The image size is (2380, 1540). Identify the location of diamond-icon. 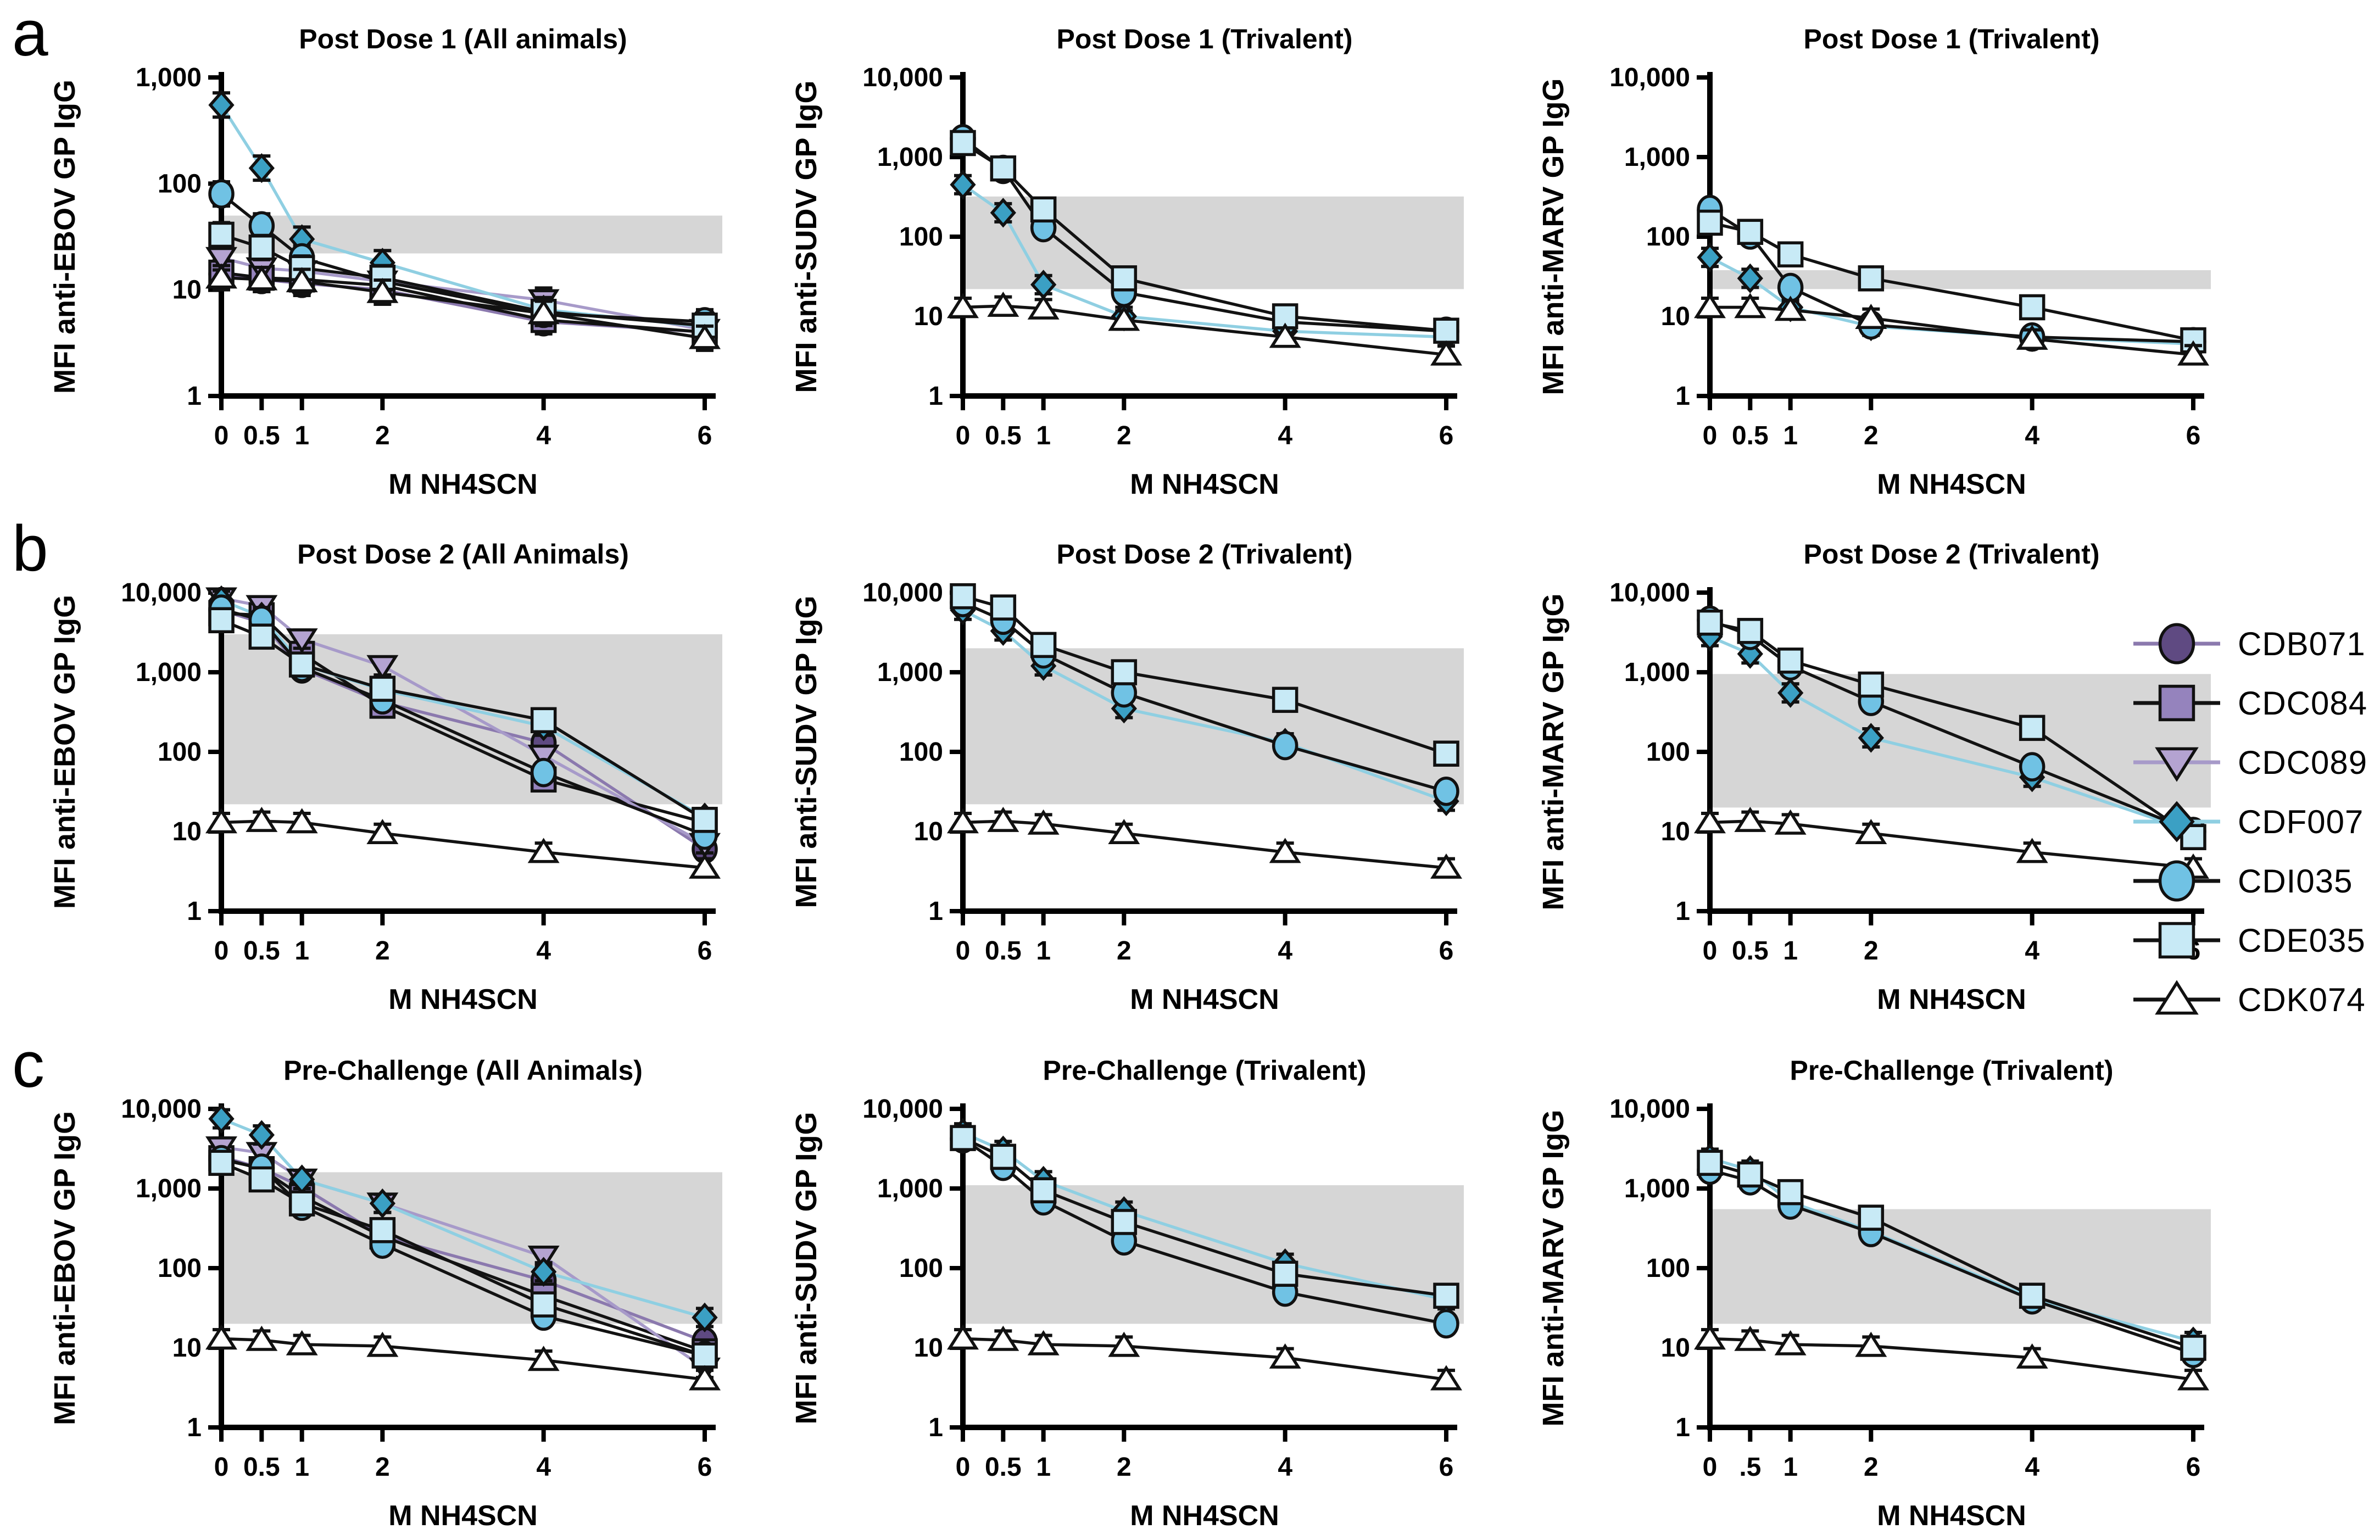
(2177, 822).